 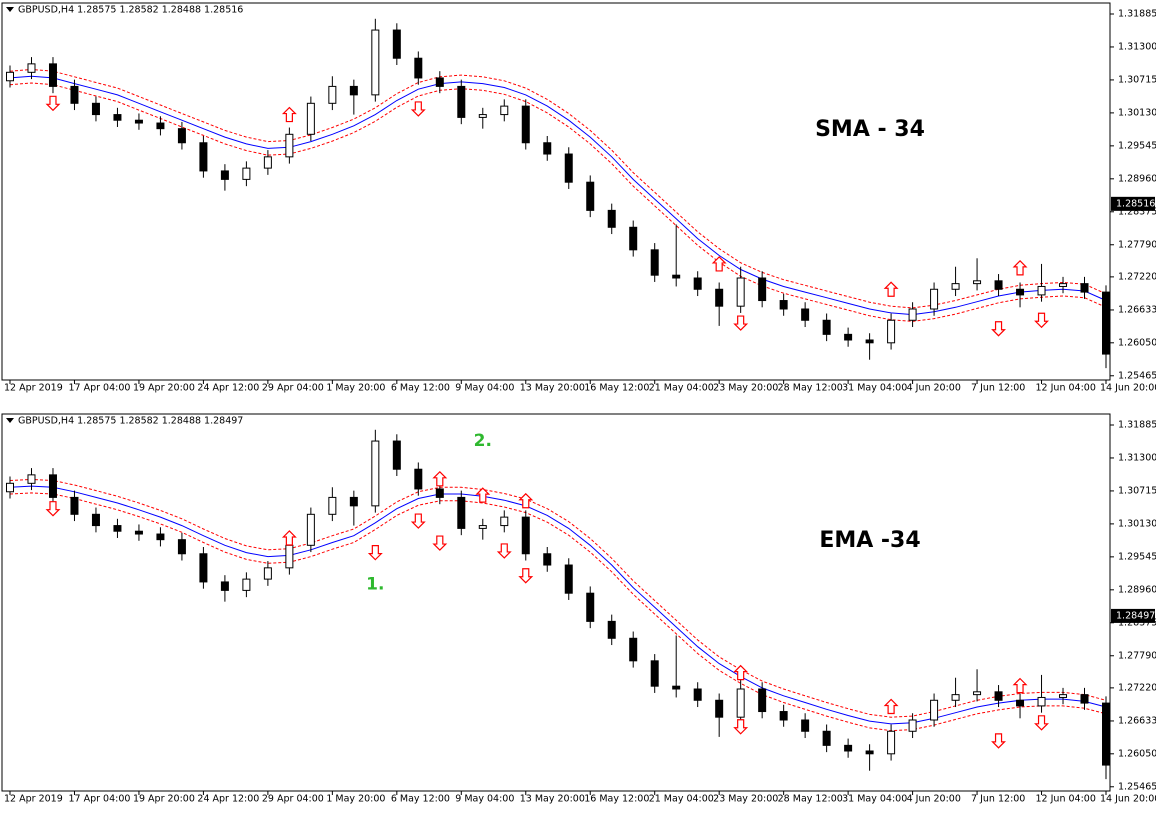 What do you see at coordinates (1137, 79) in the screenshot?
I see `y-tick-label: 1.30715` at bounding box center [1137, 79].